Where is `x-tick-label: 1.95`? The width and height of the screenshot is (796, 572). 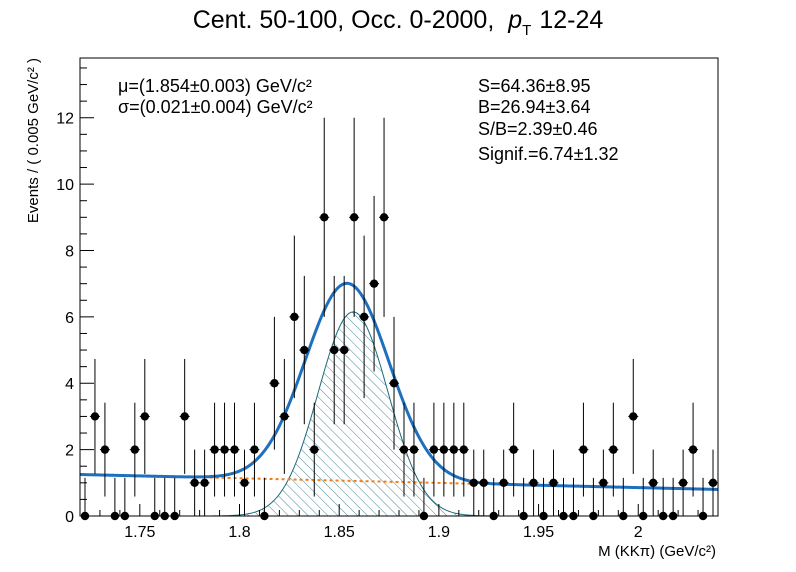 x-tick-label: 1.95 is located at coordinates (538, 532).